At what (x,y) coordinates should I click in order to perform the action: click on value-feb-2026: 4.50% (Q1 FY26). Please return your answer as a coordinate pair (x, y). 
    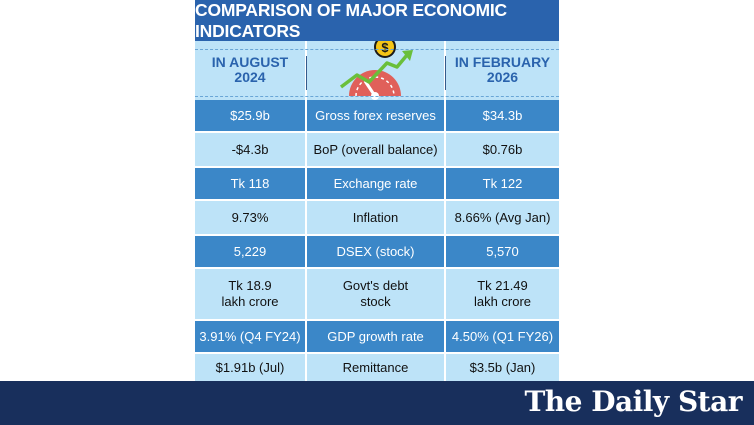
    Looking at the image, I should click on (502, 336).